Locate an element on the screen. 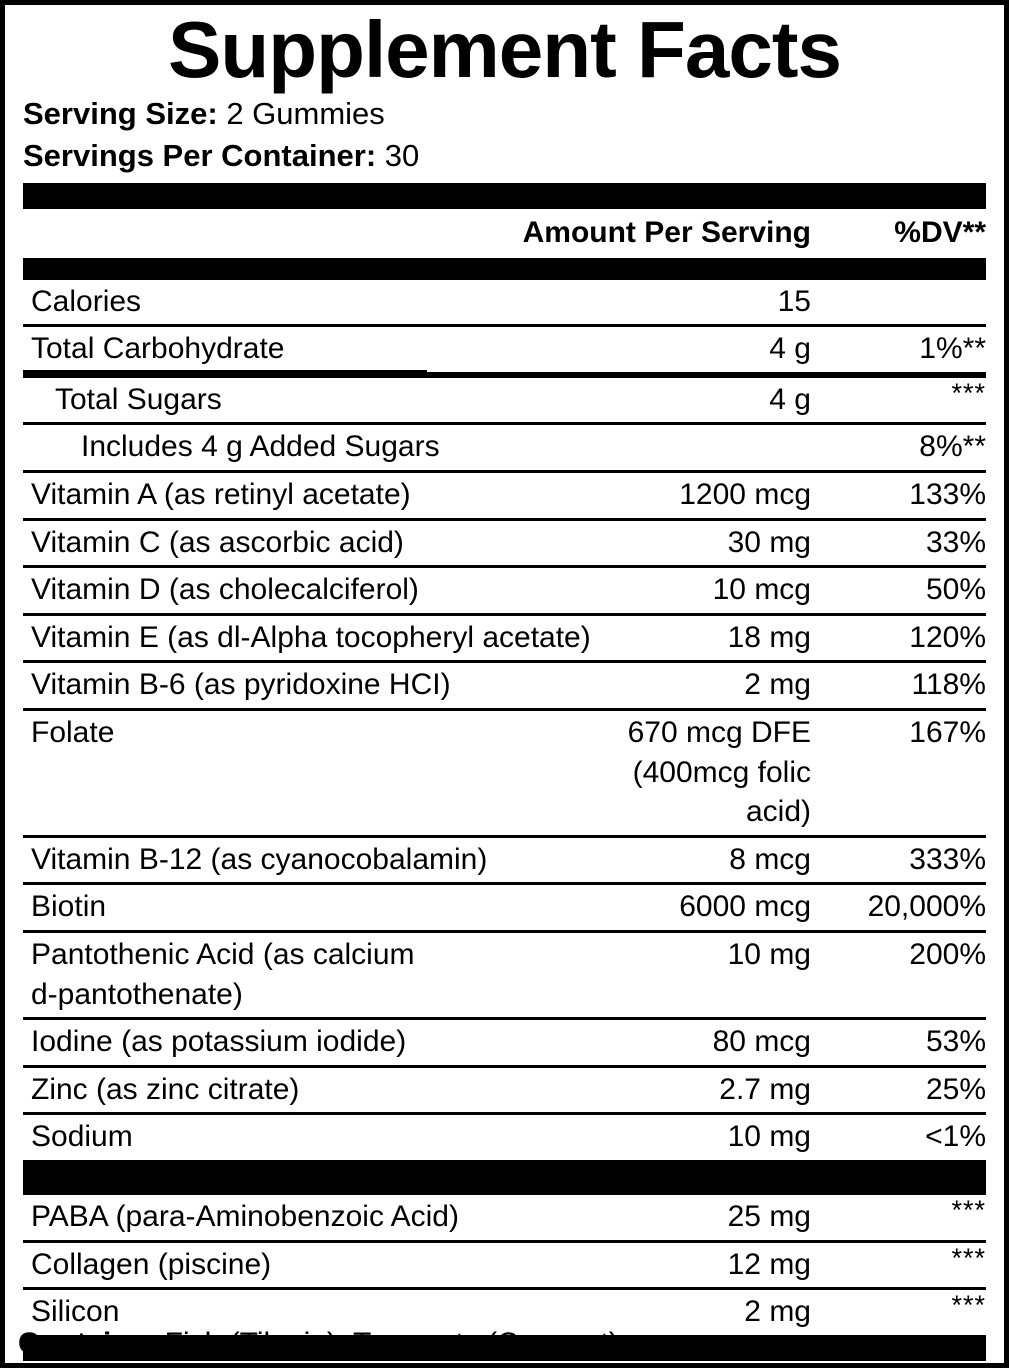  ingredient-amount: 2 mg is located at coordinates (777, 1312).